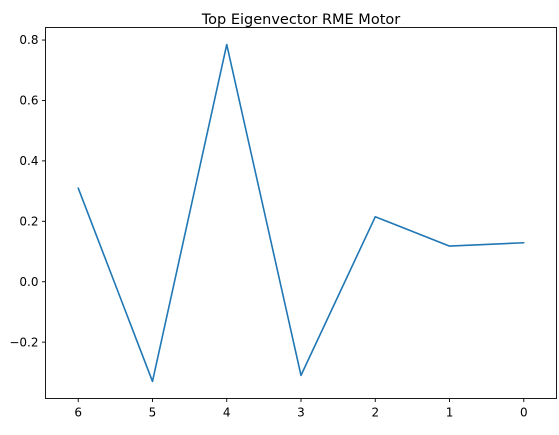 Image resolution: width=559 pixels, height=435 pixels. What do you see at coordinates (28, 101) in the screenshot?
I see `y-tick-label: 0.6` at bounding box center [28, 101].